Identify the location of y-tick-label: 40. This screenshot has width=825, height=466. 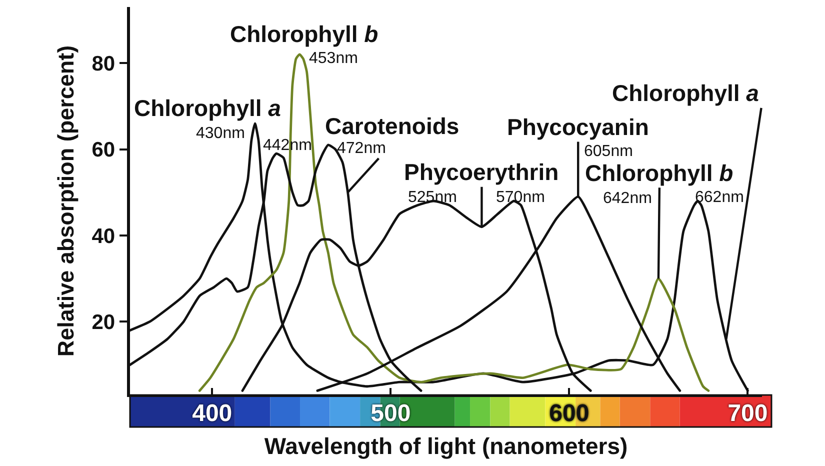
(104, 236).